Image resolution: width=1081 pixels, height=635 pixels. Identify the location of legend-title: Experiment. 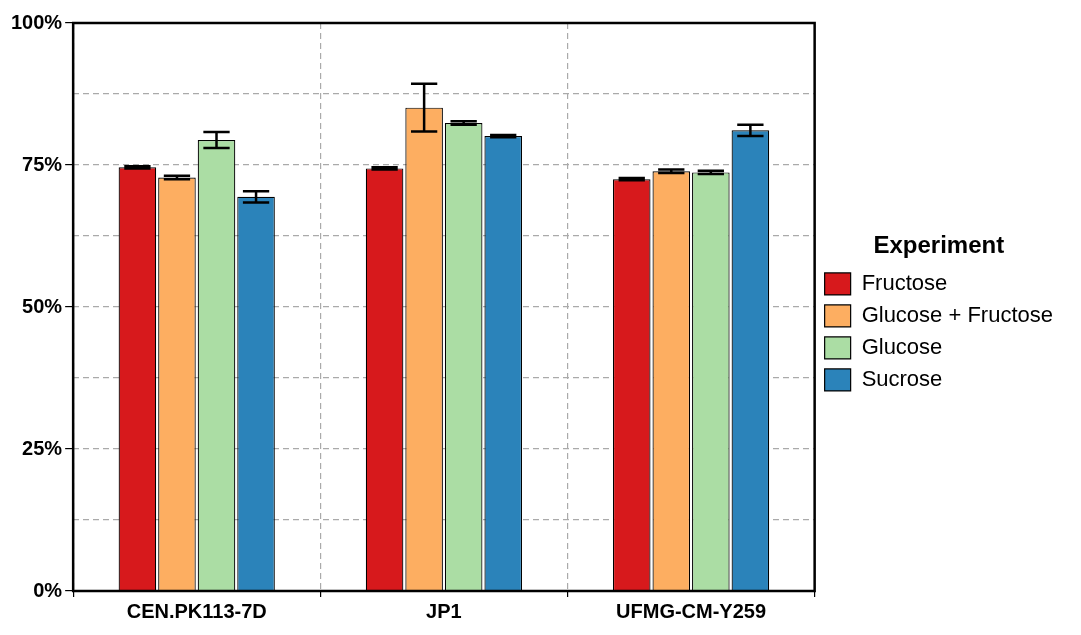
(939, 244).